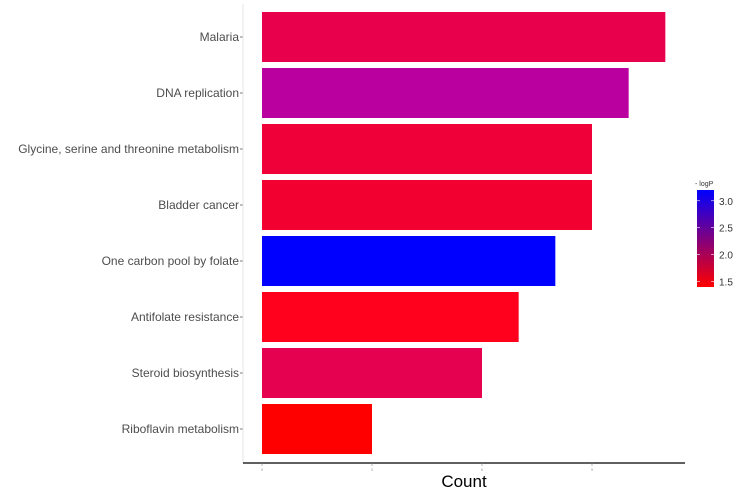 The width and height of the screenshot is (741, 494). Describe the element at coordinates (220, 37) in the screenshot. I see `y-tick-label: Malaria` at that location.